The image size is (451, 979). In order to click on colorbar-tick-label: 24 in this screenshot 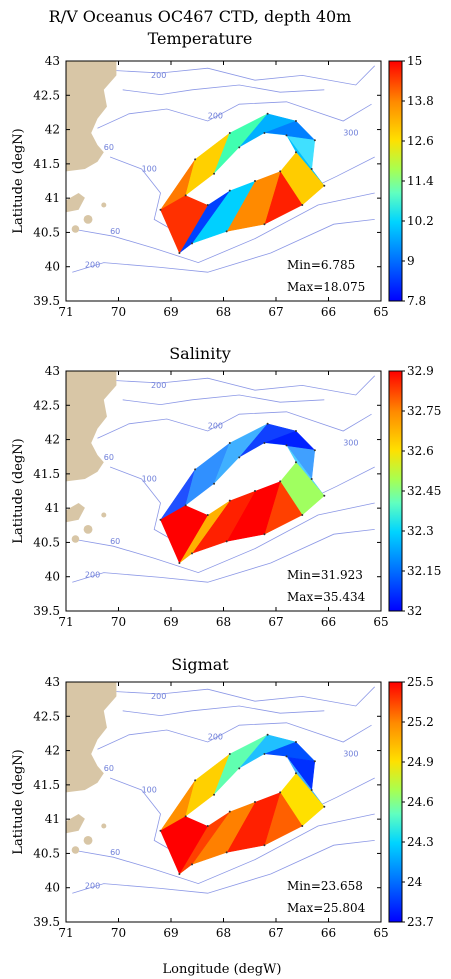, I will do `click(415, 882)`.